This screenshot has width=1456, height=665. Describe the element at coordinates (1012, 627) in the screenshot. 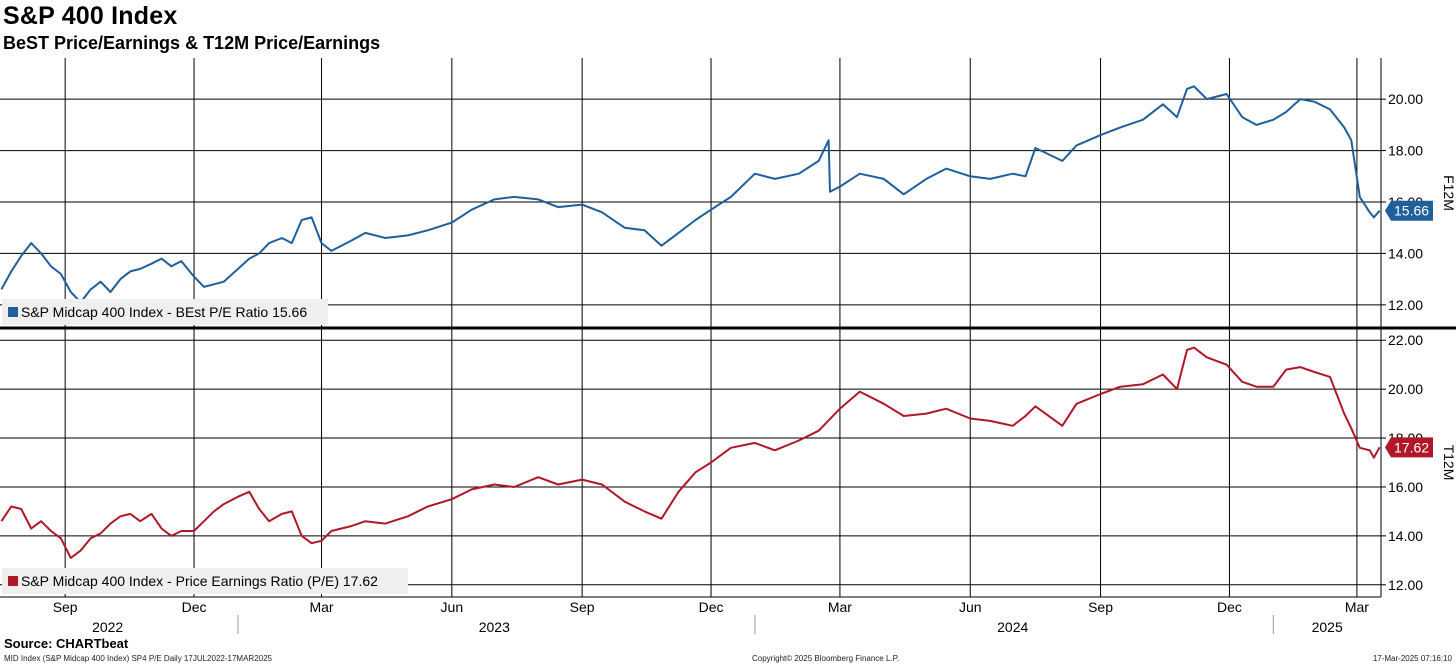

I see `x-year-label: 2024` at that location.